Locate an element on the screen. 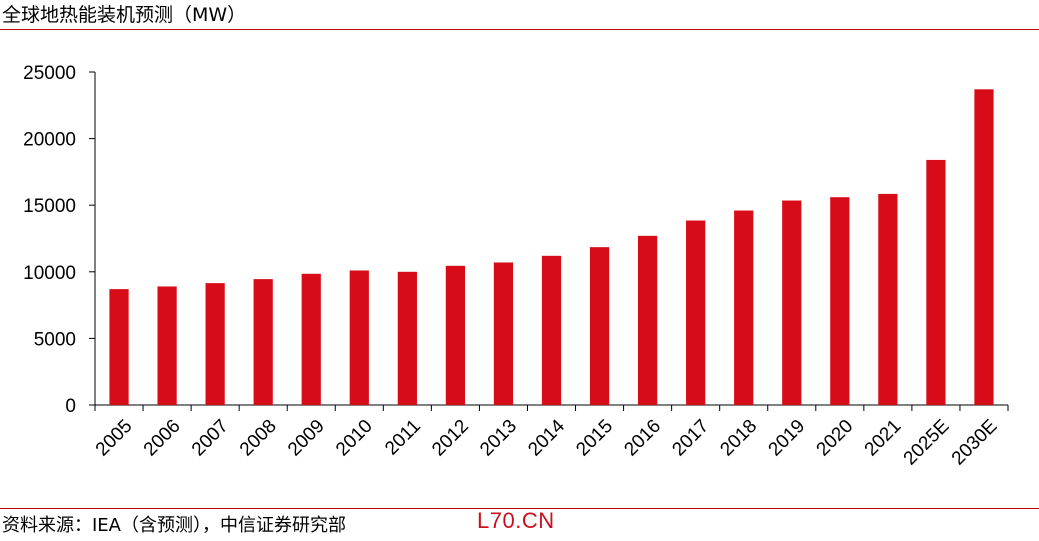 This screenshot has width=1039, height=541. y-tick-label: 5000 is located at coordinates (55, 339).